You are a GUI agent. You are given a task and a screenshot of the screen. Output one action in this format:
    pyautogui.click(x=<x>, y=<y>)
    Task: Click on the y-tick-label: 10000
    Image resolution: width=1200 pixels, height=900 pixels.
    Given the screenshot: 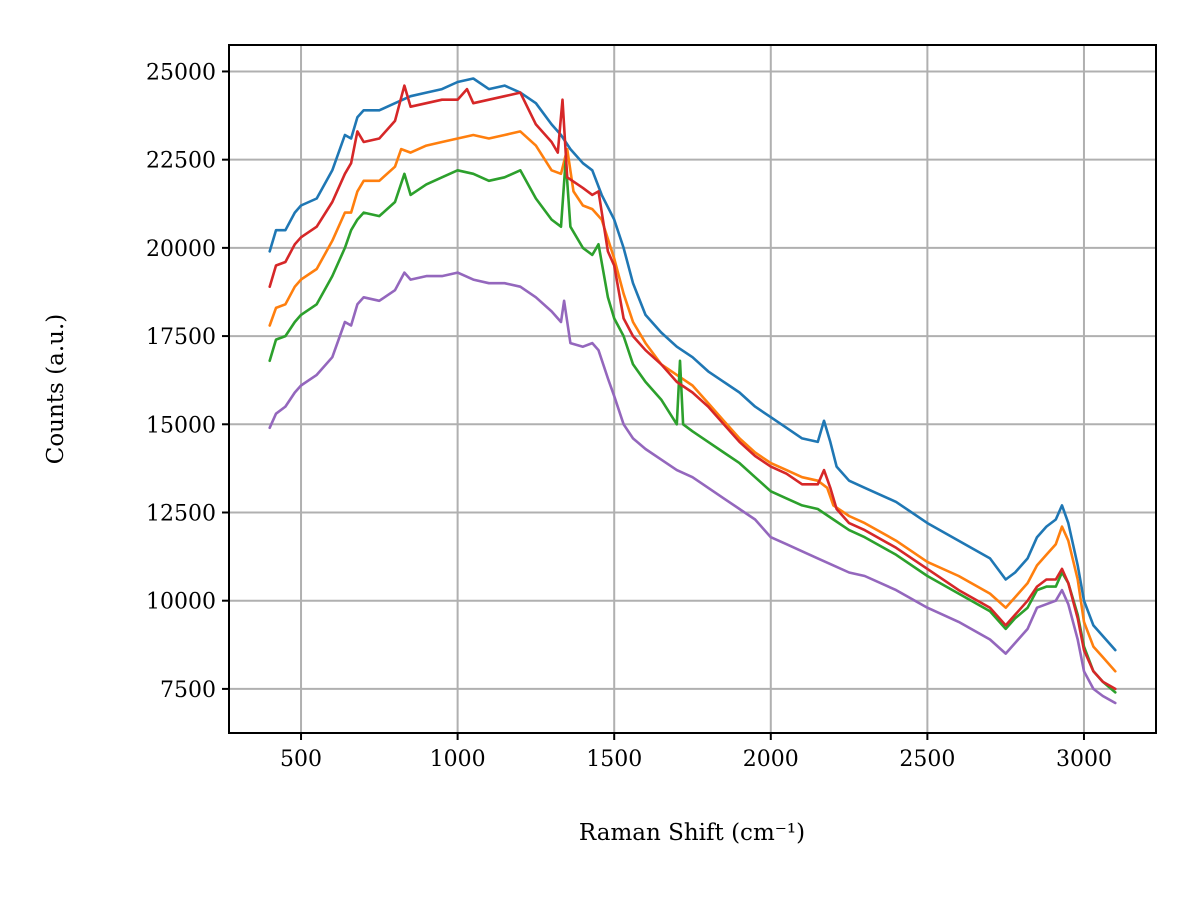 What is the action you would take?
    pyautogui.click(x=181, y=602)
    